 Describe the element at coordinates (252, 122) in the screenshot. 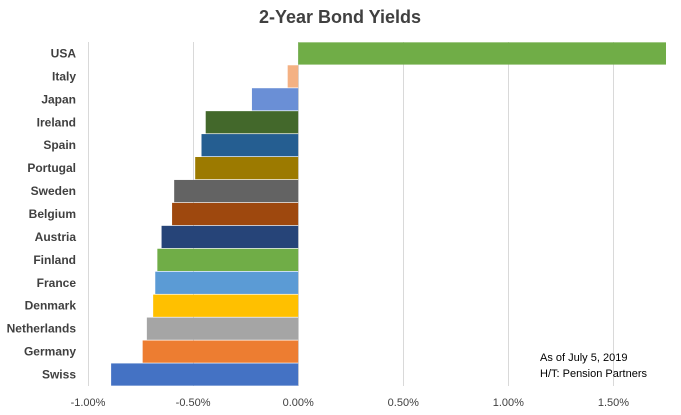

I see `bar-ireland` at that location.